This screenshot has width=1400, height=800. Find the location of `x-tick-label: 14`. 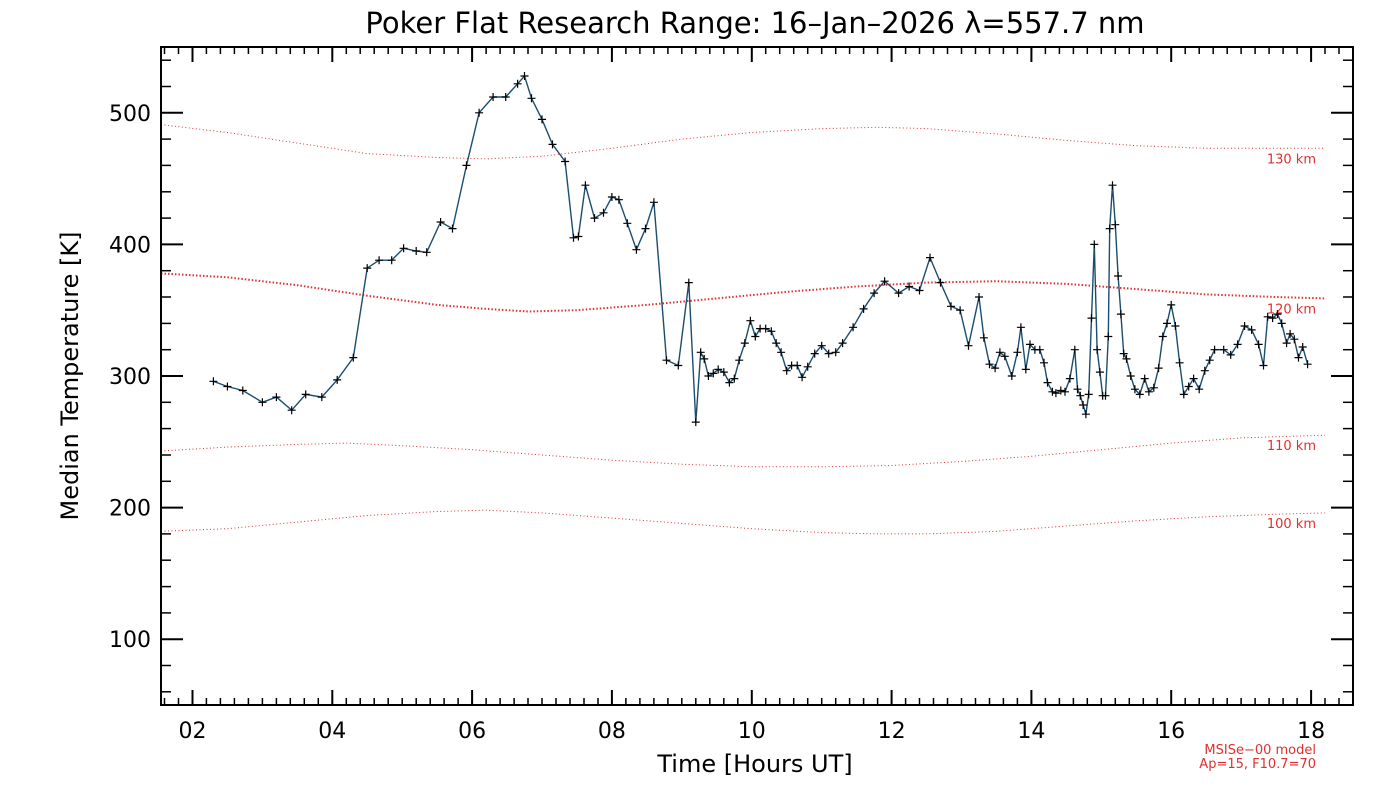

x-tick-label: 14 is located at coordinates (1031, 731).